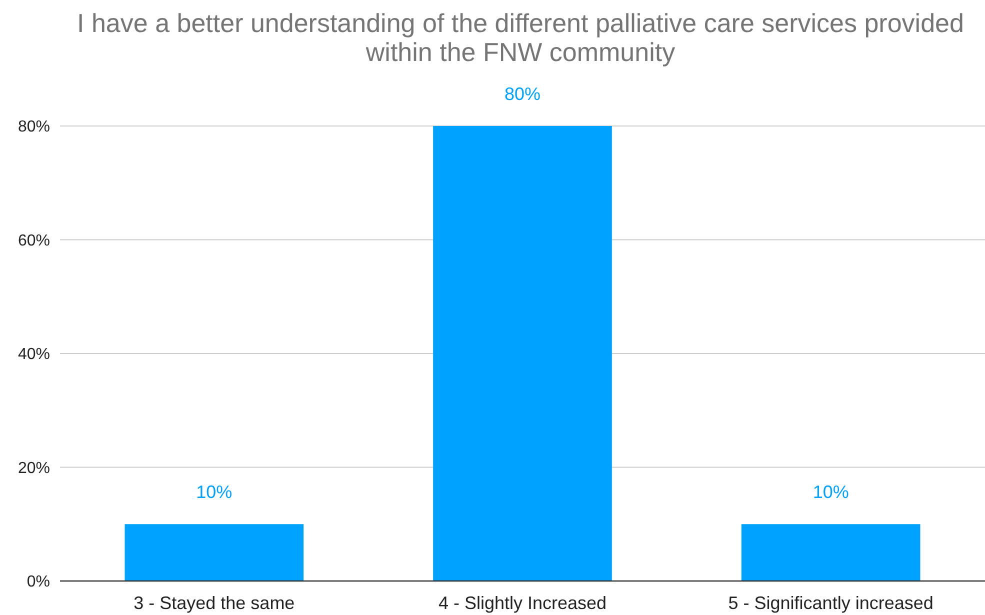 The width and height of the screenshot is (985, 615). Describe the element at coordinates (34, 355) in the screenshot. I see `y-tick-label: 40%` at that location.